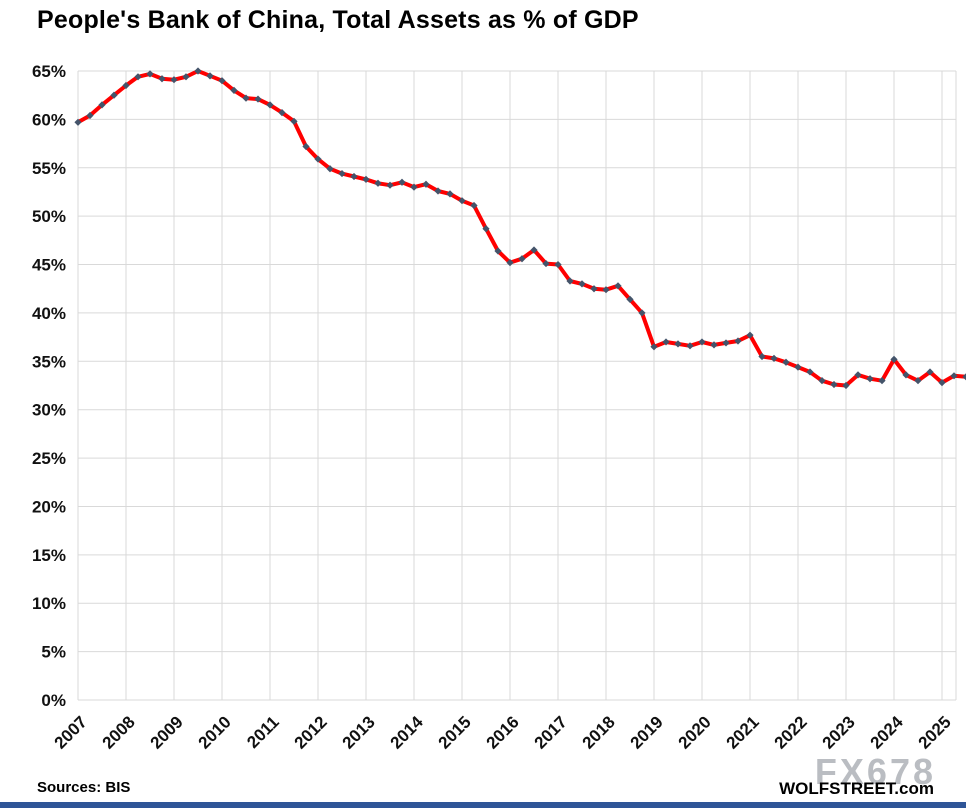  Describe the element at coordinates (503, 732) in the screenshot. I see `svg-text: 2016` at that location.